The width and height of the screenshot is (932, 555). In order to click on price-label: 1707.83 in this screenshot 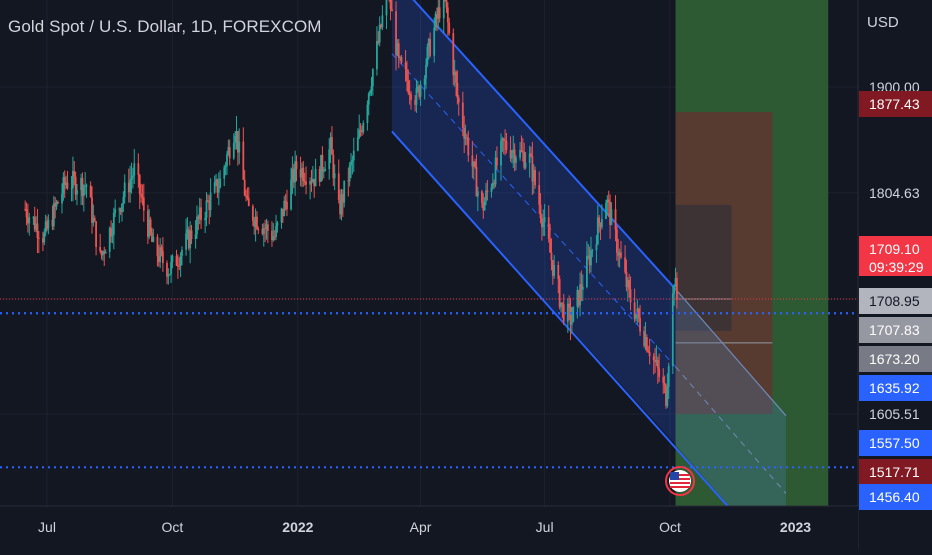, I will do `click(894, 330)`.